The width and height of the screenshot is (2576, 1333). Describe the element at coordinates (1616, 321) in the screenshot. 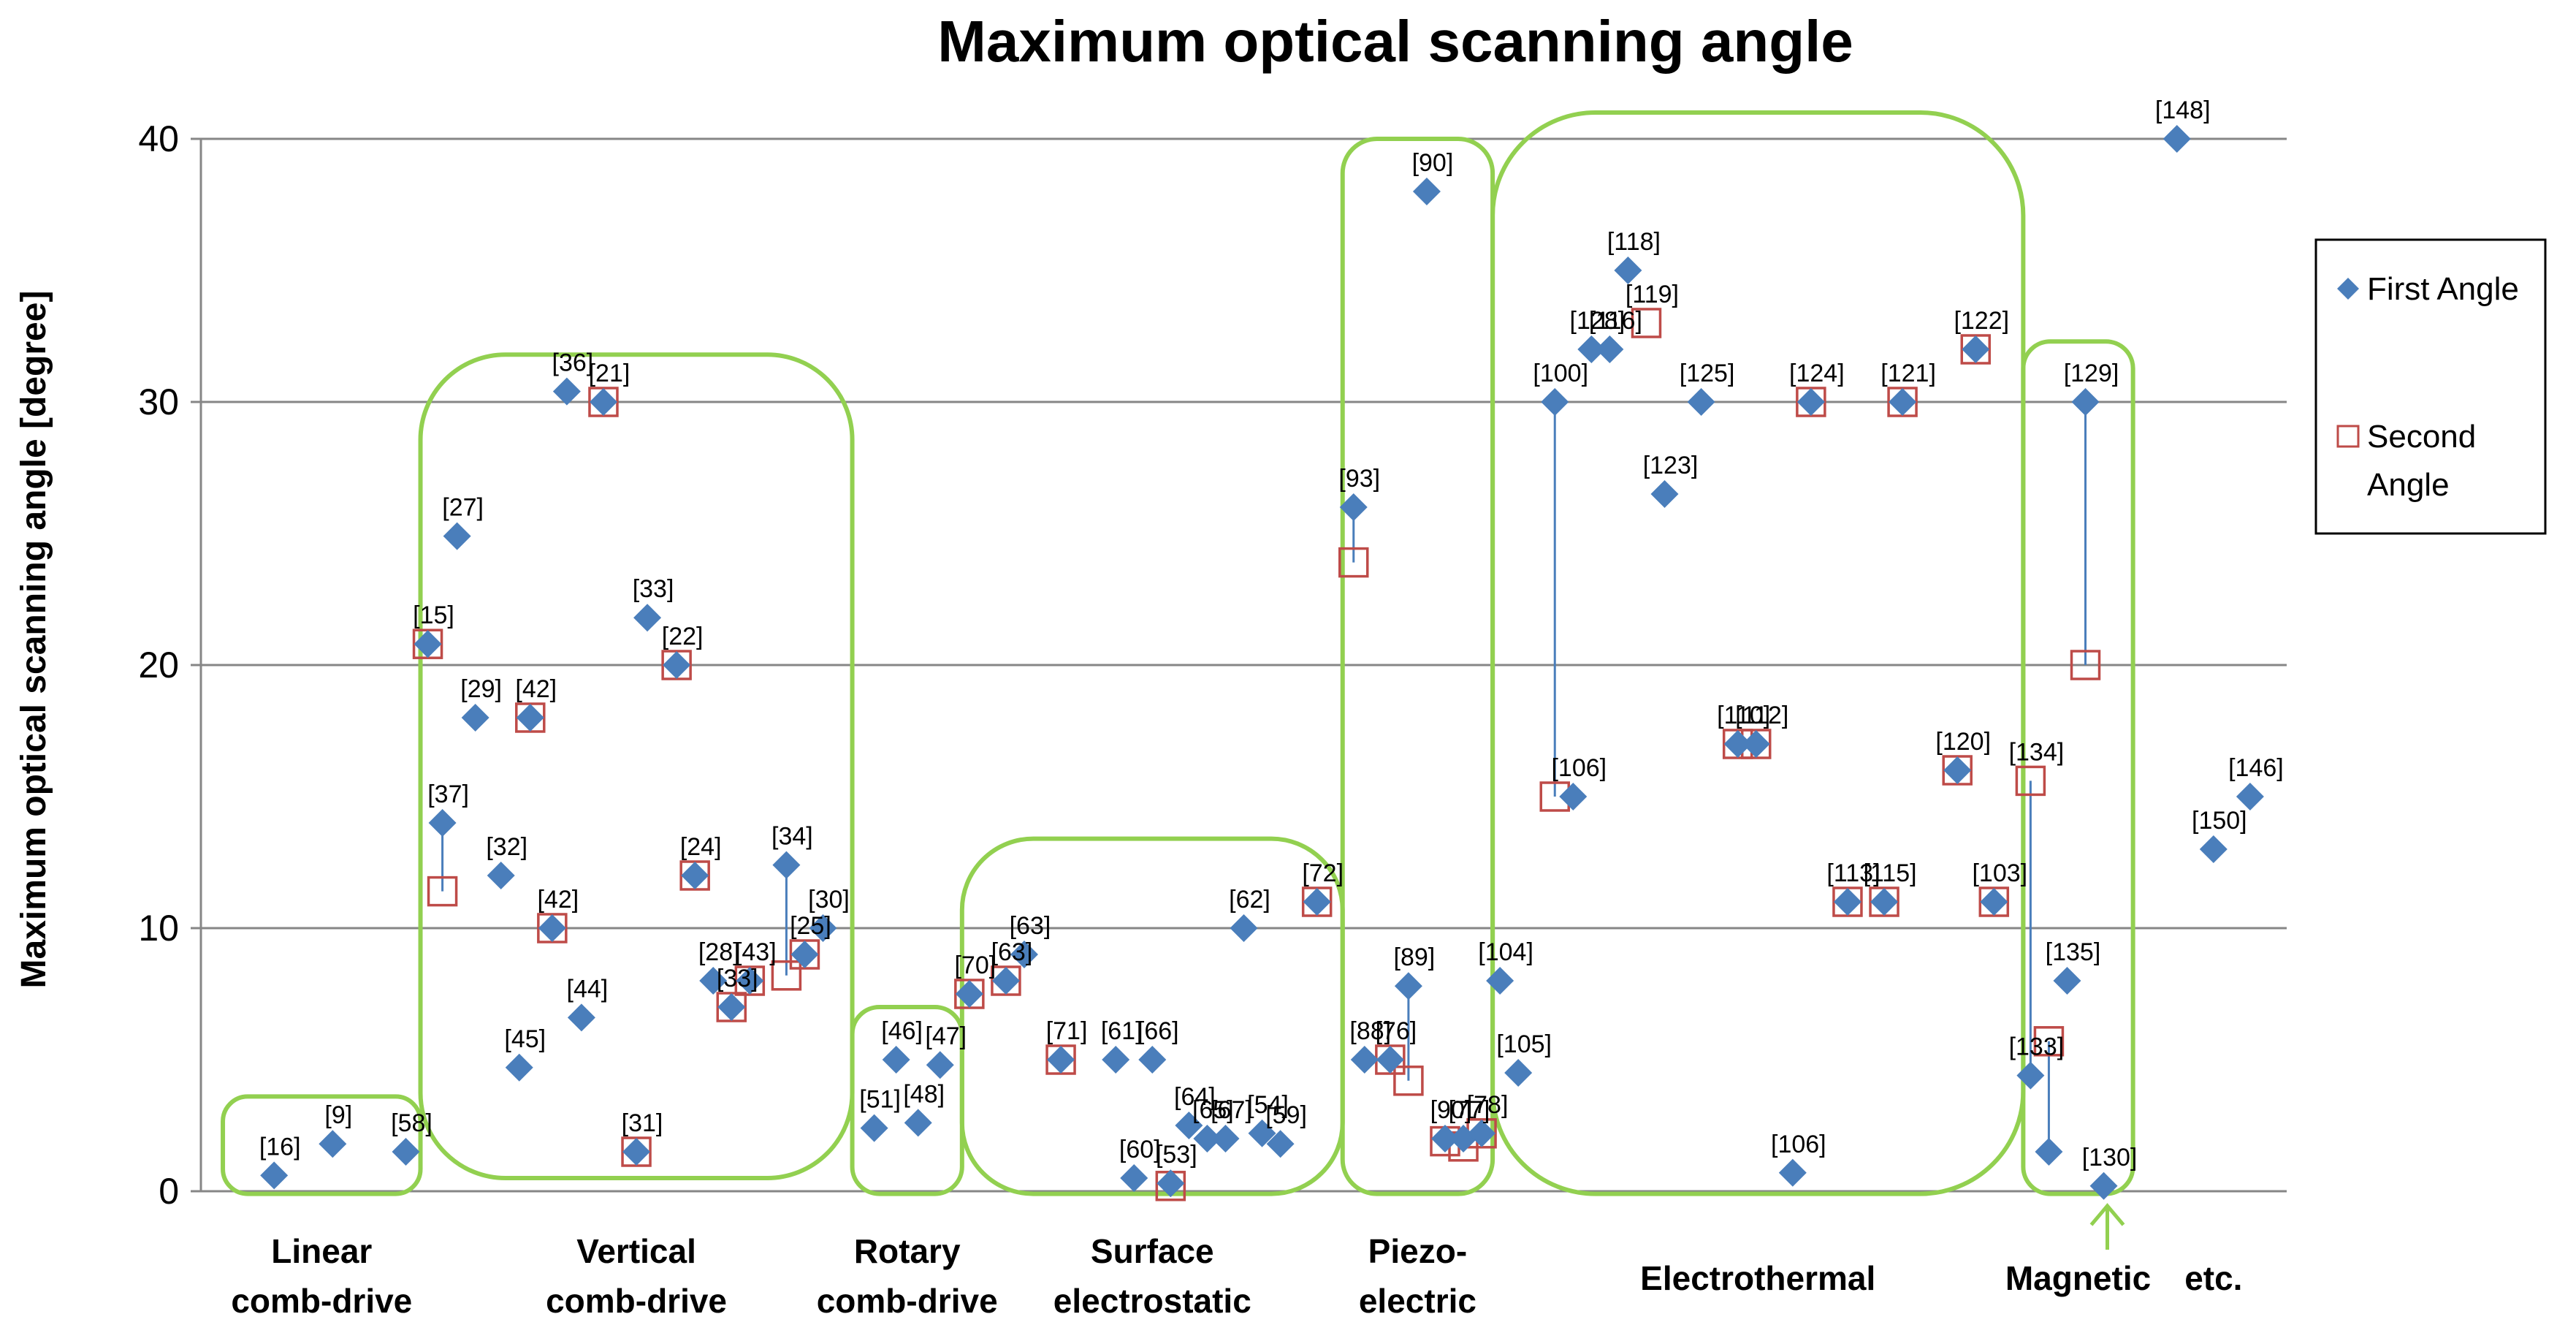

I see `point-label: [116]` at that location.